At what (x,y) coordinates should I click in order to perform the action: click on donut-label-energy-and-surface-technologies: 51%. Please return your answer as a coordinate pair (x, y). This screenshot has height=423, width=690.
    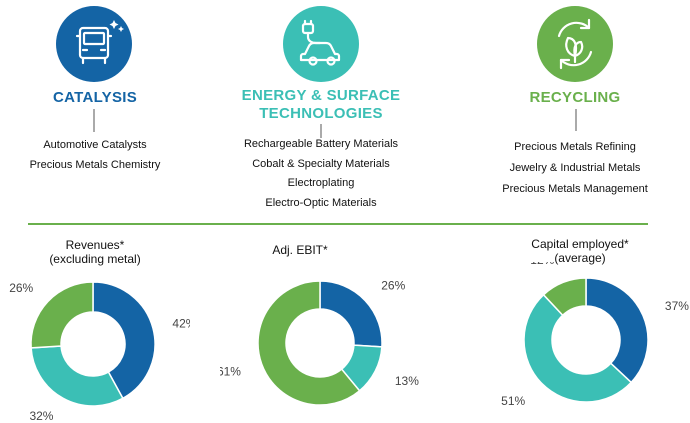
    Looking at the image, I should click on (513, 401).